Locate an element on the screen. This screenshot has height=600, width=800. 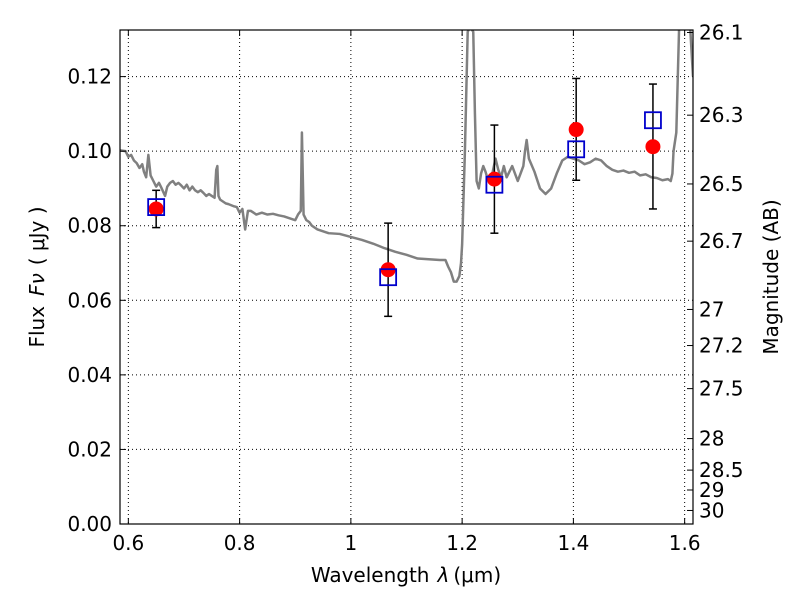
y2-tick-label: 26.1 is located at coordinates (721, 32).